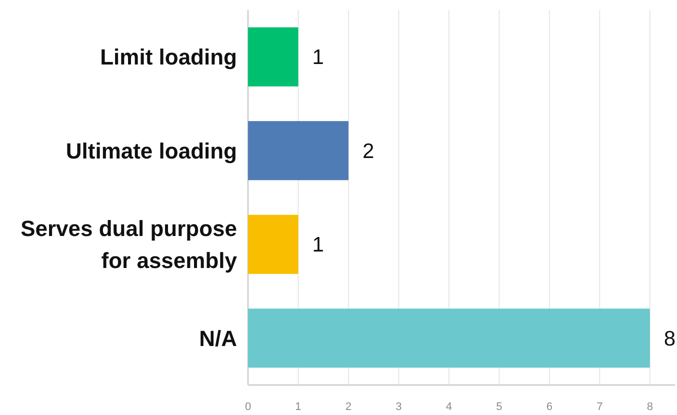 Image resolution: width=677 pixels, height=415 pixels. What do you see at coordinates (549, 406) in the screenshot?
I see `x-tick-label: 6` at bounding box center [549, 406].